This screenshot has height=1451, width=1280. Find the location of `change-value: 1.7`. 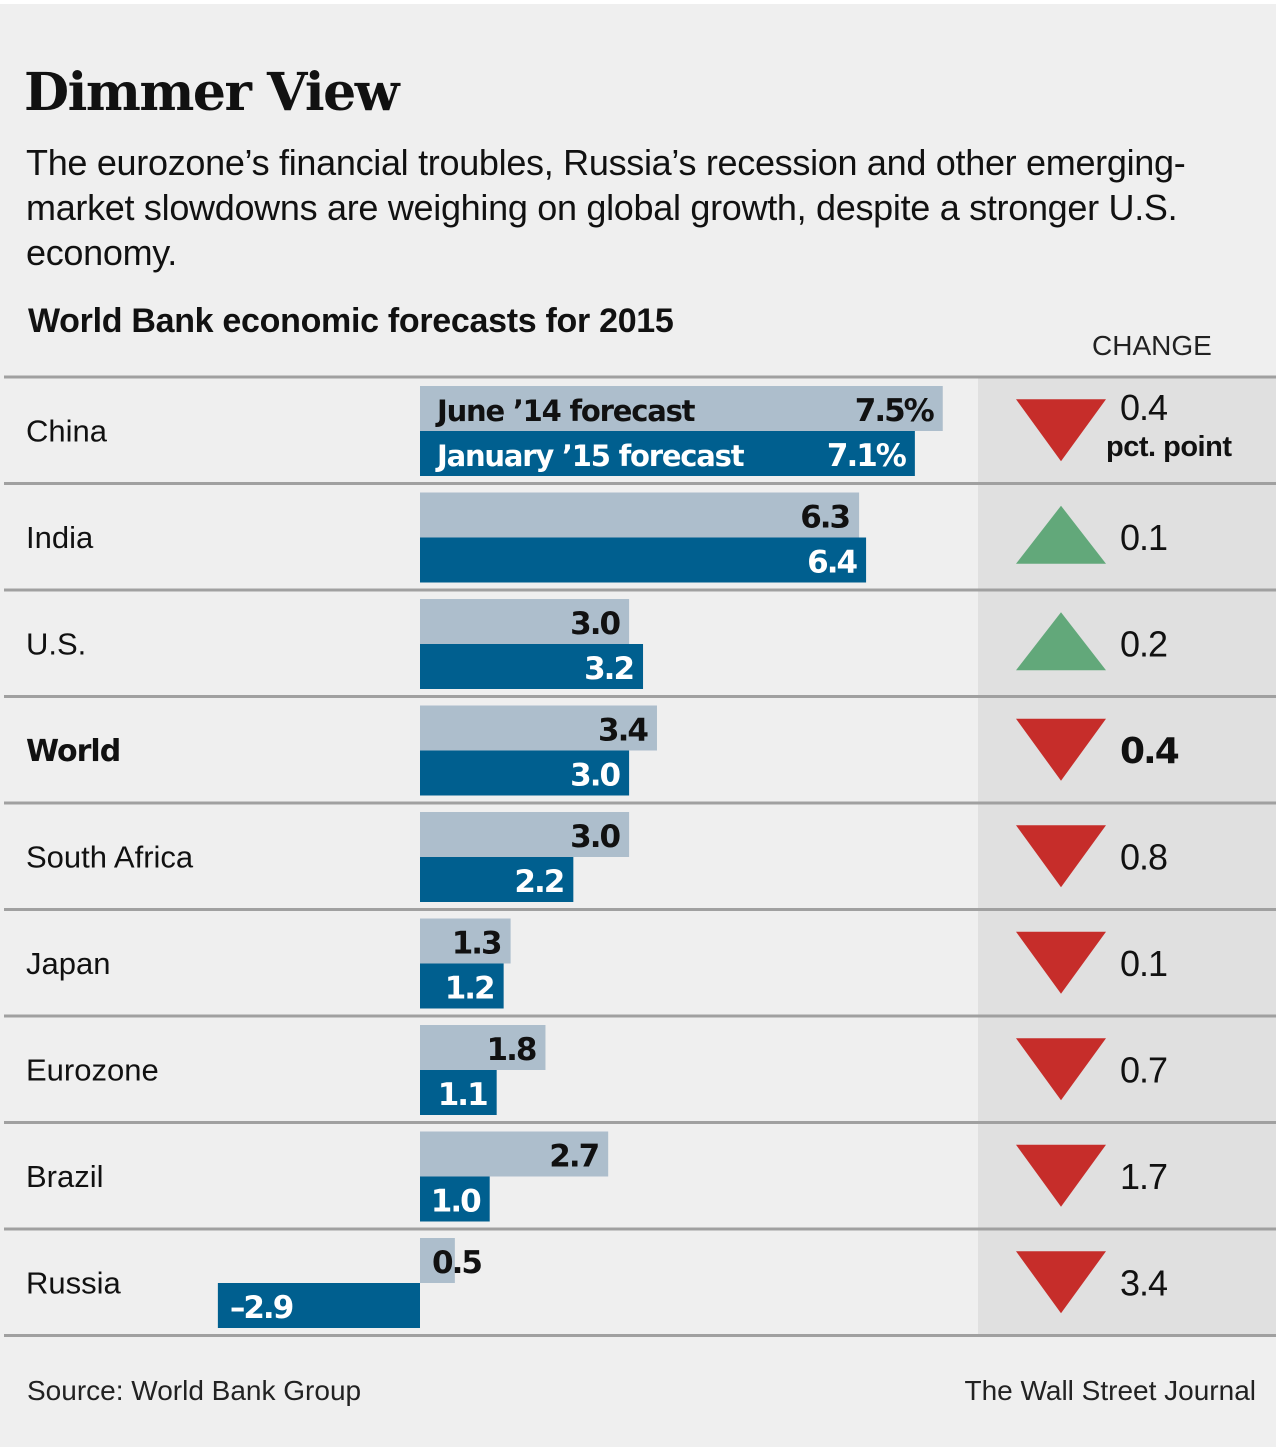

change-value: 1.7 is located at coordinates (1143, 1176).